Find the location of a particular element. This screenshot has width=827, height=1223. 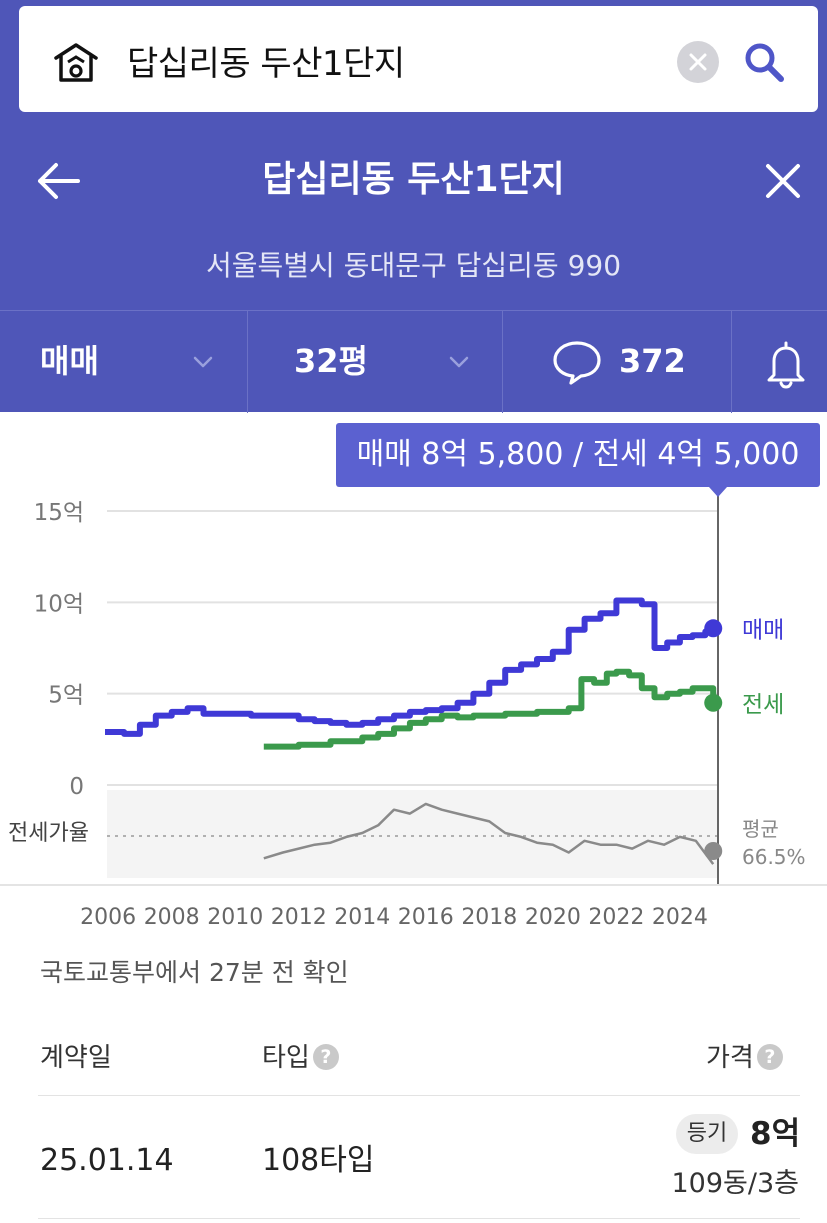

sale-line is located at coordinates (411, 667).